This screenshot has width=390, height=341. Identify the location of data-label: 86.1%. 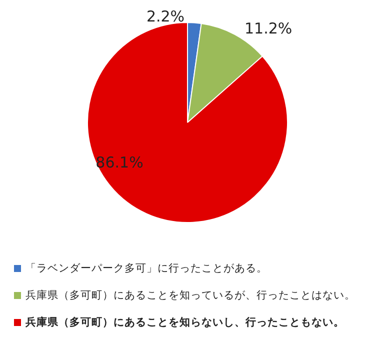
(120, 163).